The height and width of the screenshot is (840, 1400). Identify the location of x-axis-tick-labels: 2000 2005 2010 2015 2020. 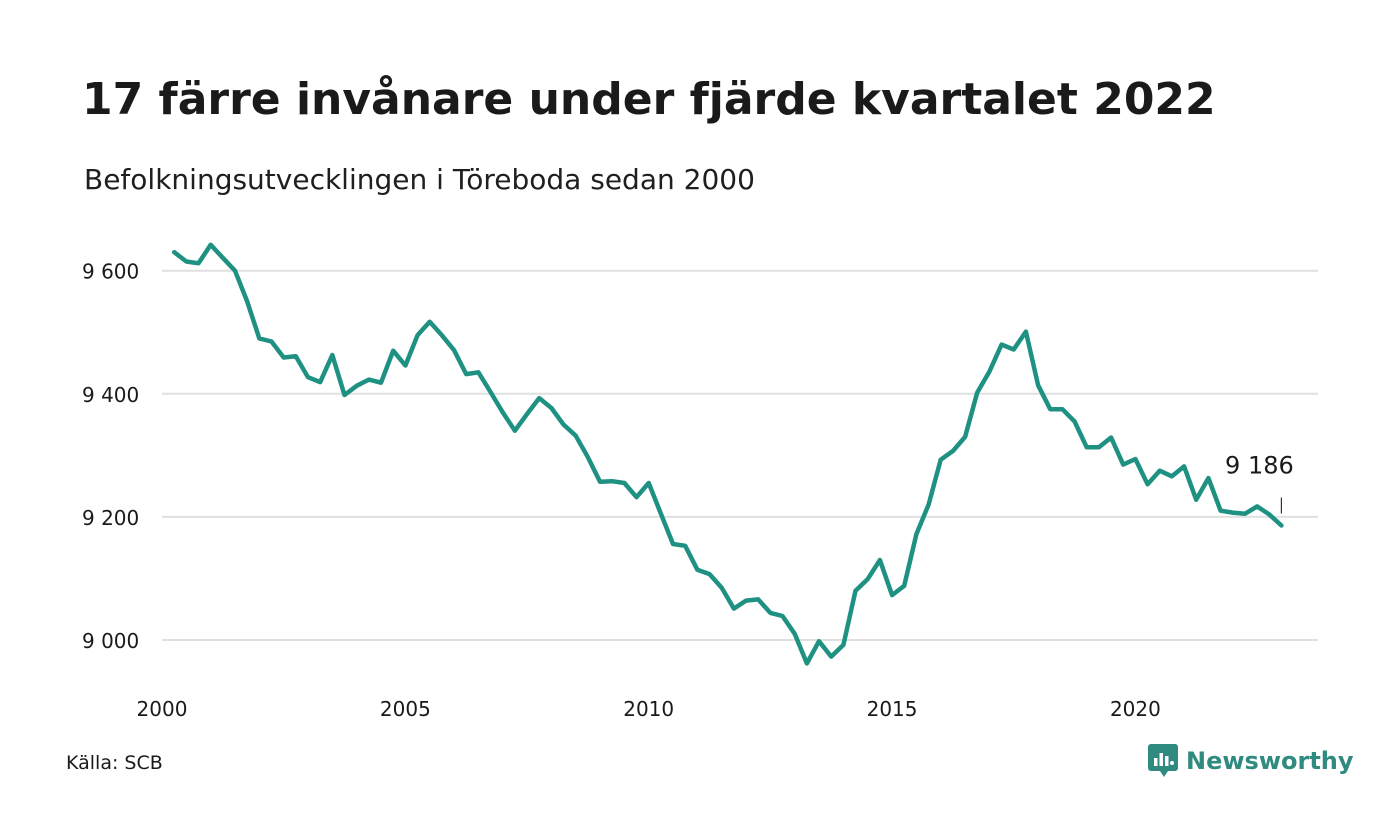
(649, 709).